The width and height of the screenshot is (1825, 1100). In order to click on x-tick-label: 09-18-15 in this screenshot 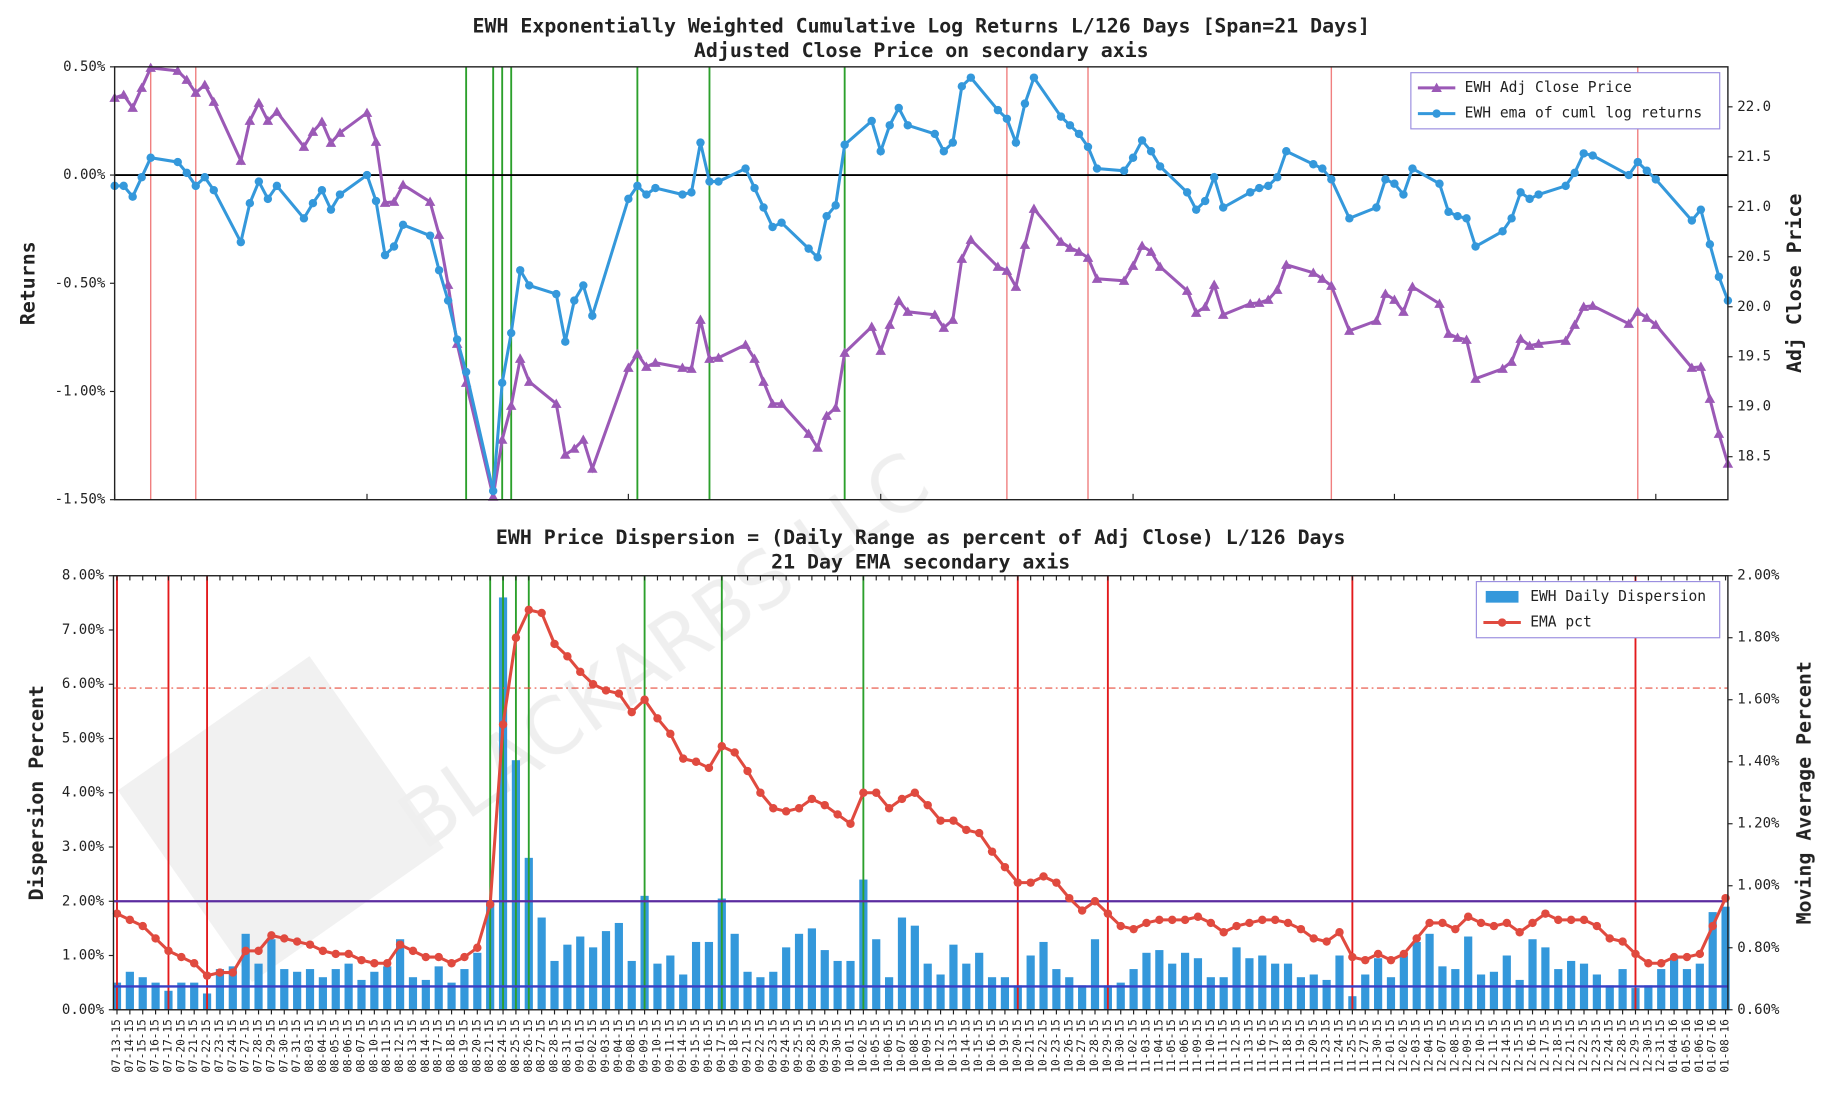, I will do `click(734, 1046)`.